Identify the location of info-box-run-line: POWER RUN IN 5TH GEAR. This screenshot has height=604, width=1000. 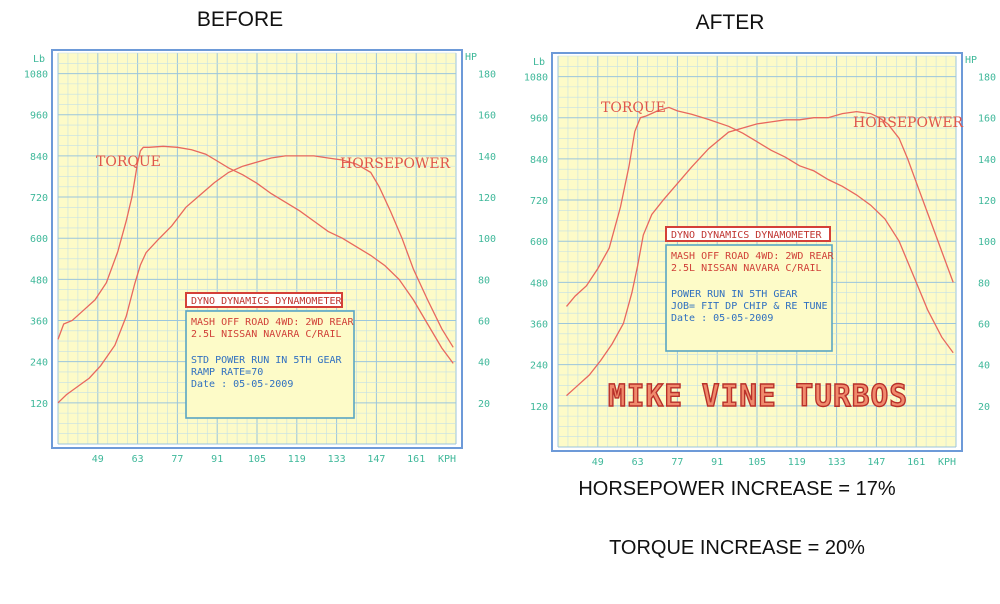
(734, 294).